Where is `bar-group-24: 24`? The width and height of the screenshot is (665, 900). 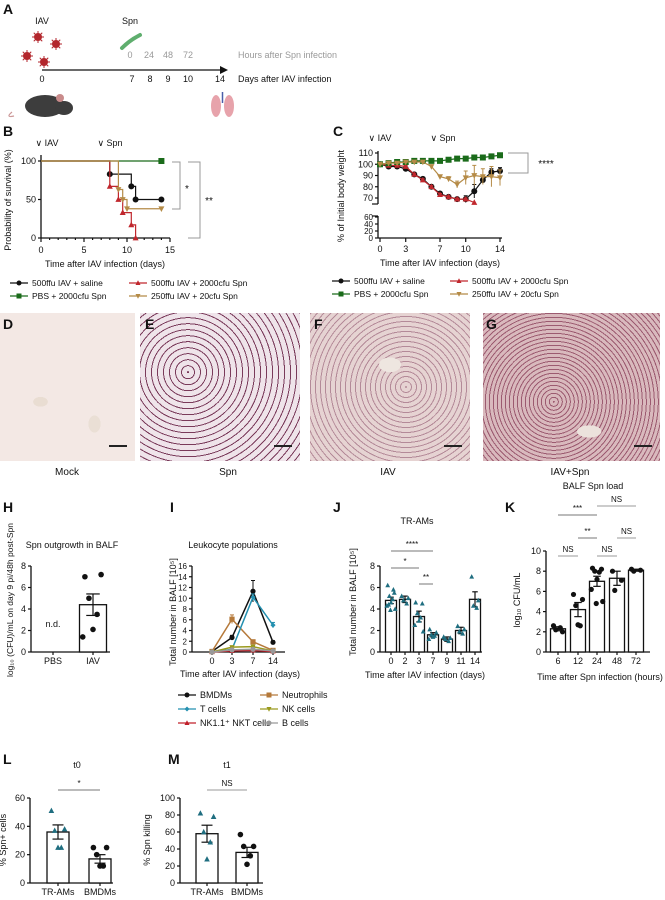 bar-group-24: 24 is located at coordinates (597, 615).